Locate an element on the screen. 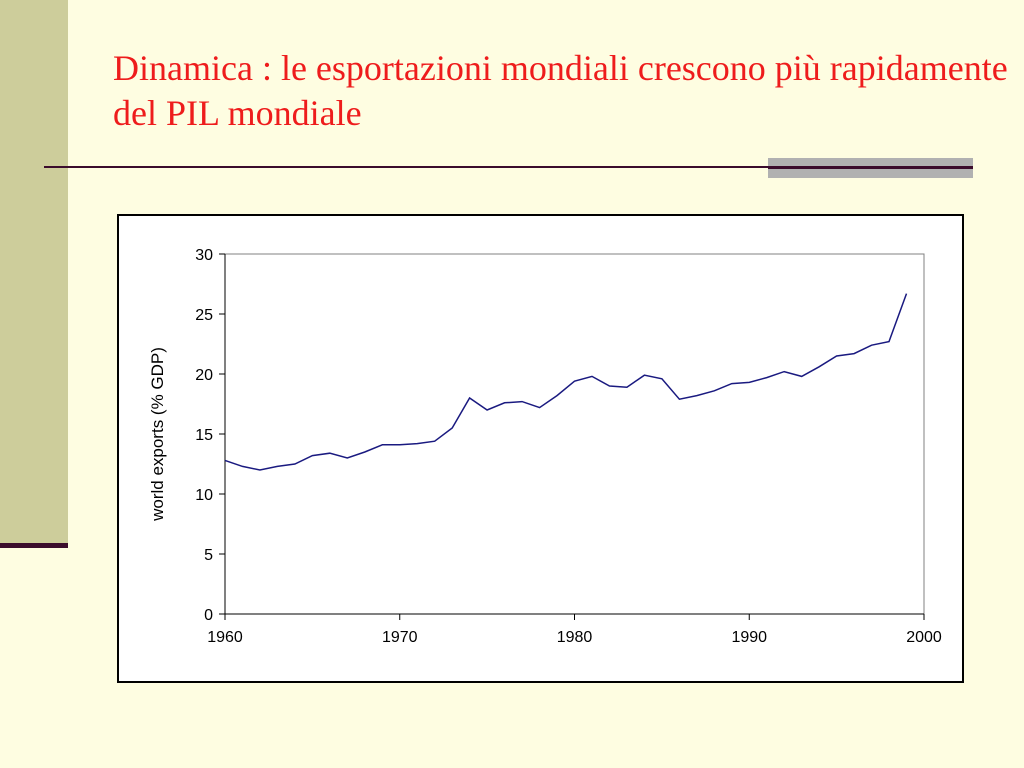  y-tick-label: 25 is located at coordinates (204, 315).